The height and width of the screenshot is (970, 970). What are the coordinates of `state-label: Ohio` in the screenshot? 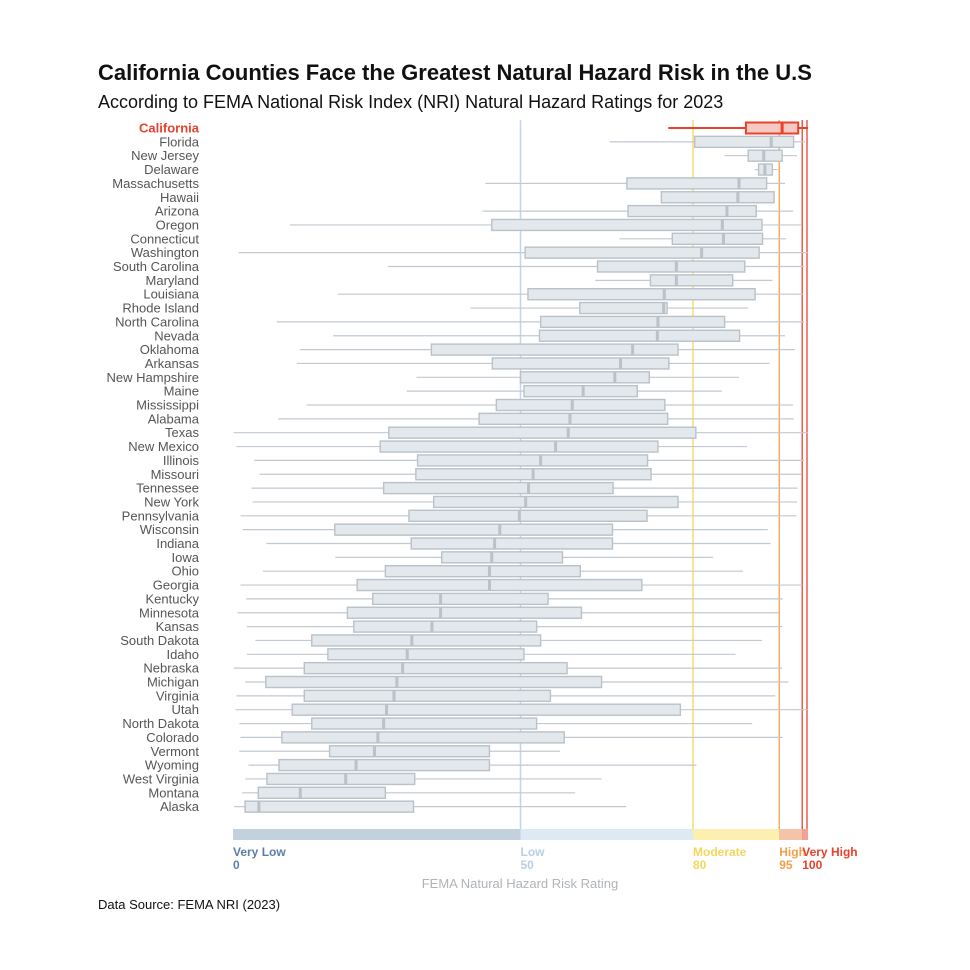 It's located at (185, 571).